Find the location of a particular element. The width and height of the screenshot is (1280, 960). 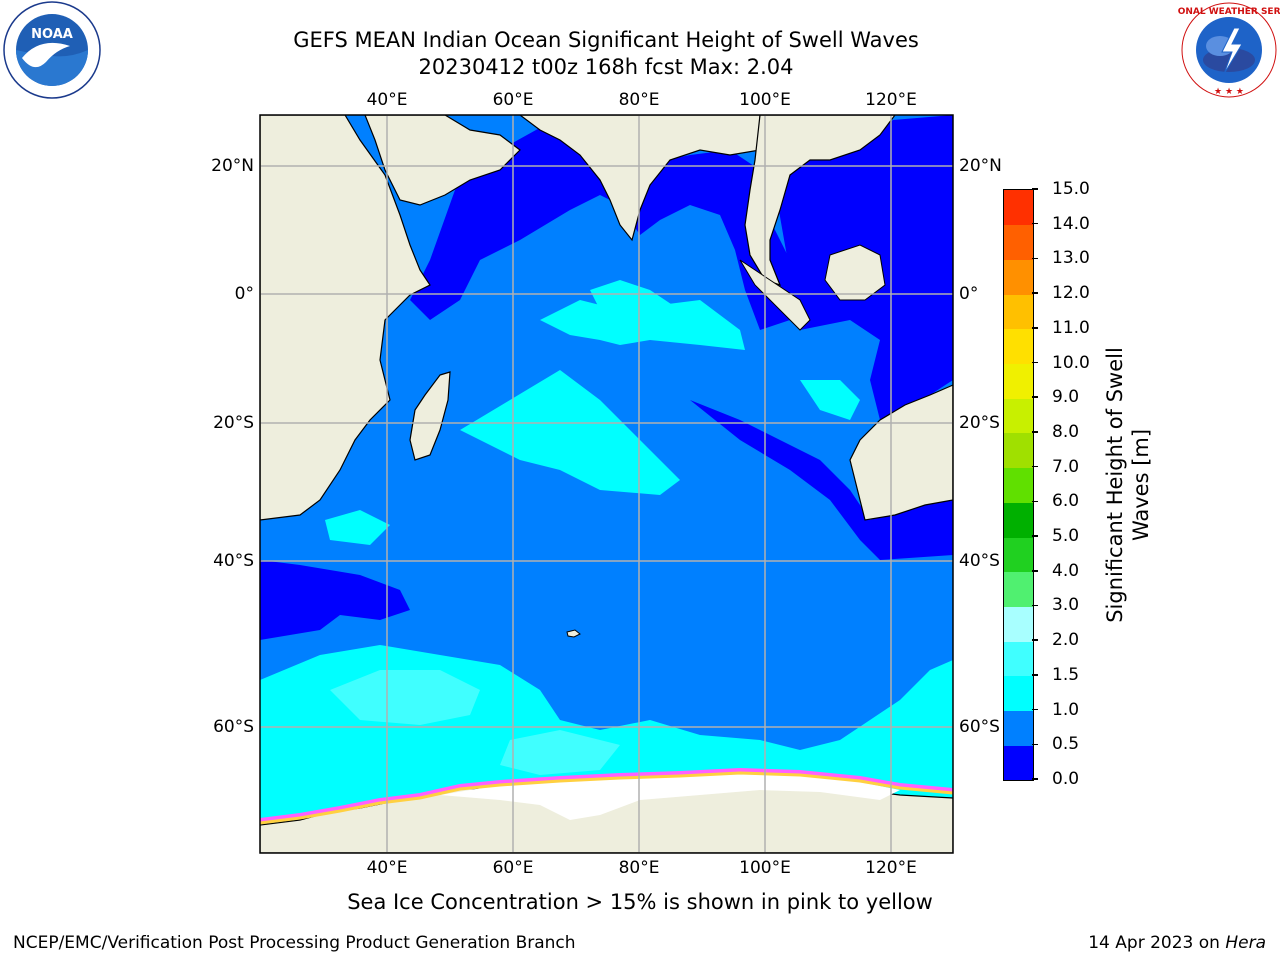

low-swell-region-southwest is located at coordinates (335, 600).